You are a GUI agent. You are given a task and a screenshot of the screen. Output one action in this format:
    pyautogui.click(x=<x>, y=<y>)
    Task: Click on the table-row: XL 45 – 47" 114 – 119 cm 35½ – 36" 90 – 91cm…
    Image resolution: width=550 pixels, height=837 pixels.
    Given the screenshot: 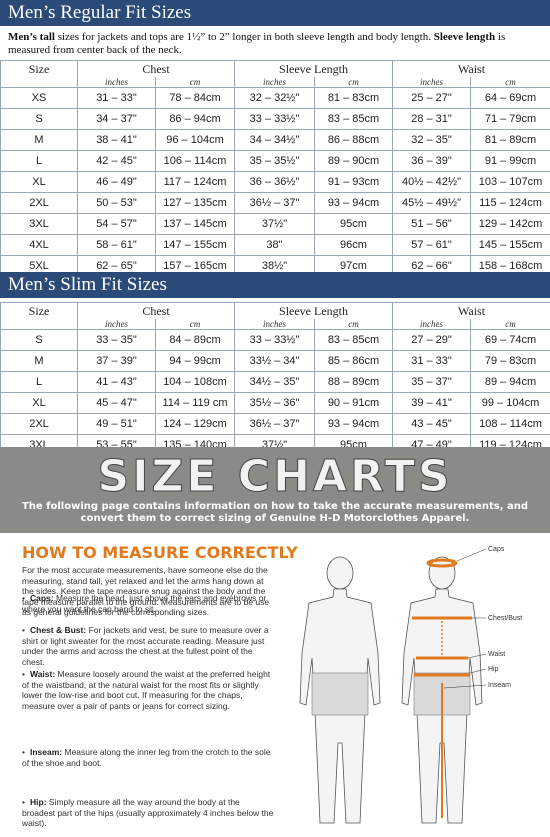 What is the action you would take?
    pyautogui.click(x=275, y=403)
    